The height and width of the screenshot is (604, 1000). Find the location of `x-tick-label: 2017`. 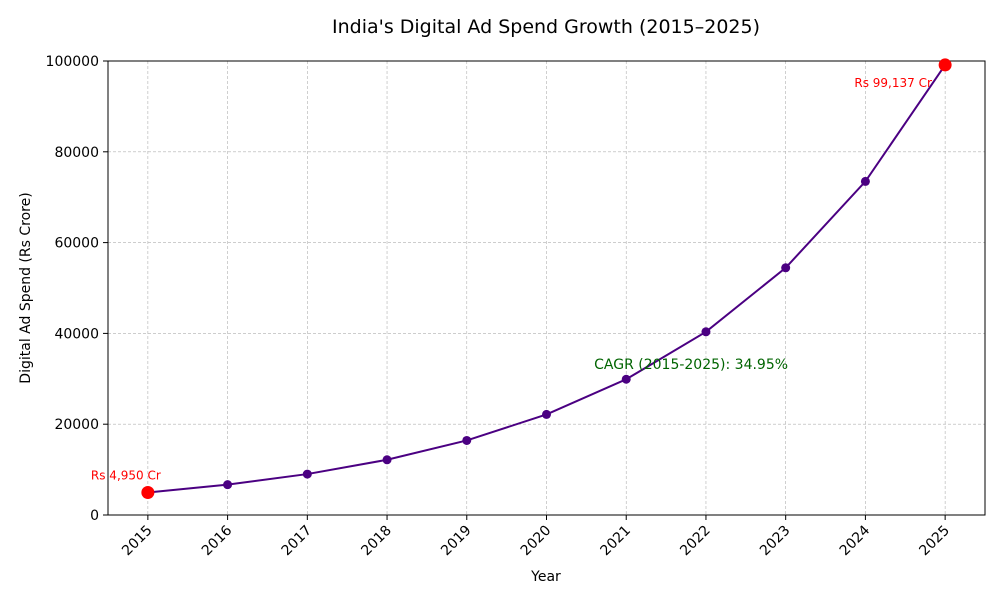

x-tick-label: 2017 is located at coordinates (297, 541).